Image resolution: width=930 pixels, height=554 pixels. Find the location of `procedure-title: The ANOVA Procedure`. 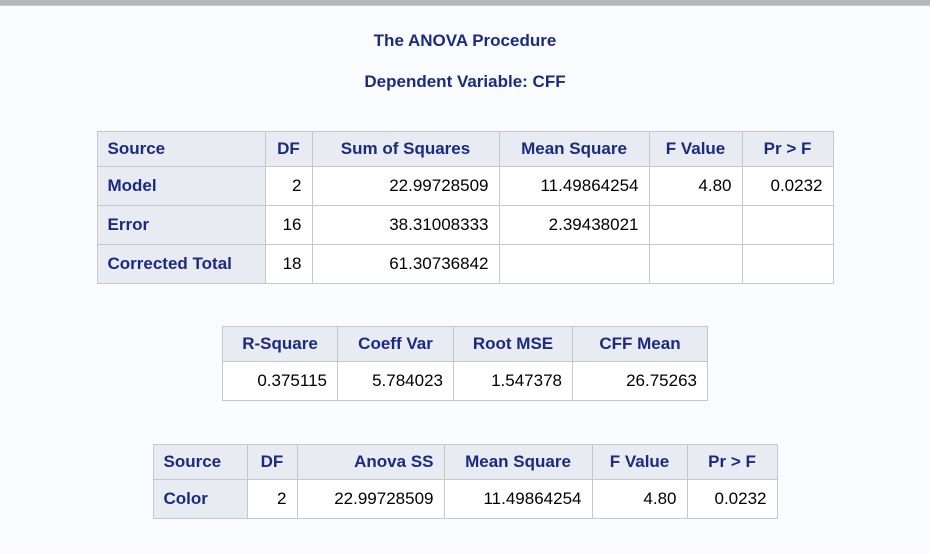

procedure-title: The ANOVA Procedure is located at coordinates (465, 40).